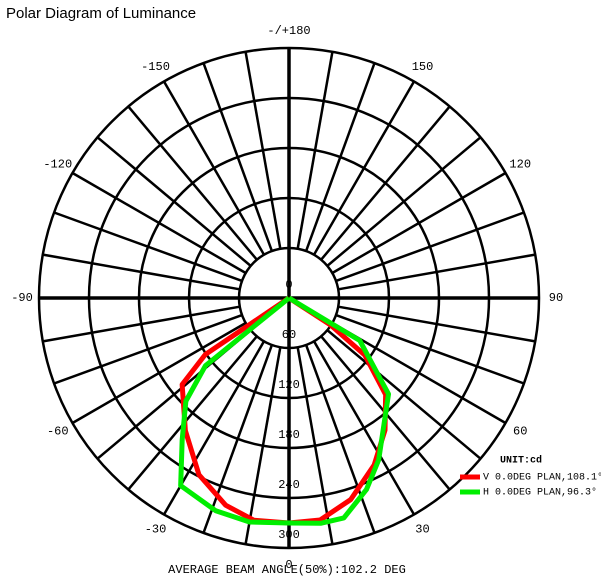 The image size is (601, 587). What do you see at coordinates (521, 461) in the screenshot?
I see `legend-title: UNIT:cd` at bounding box center [521, 461].